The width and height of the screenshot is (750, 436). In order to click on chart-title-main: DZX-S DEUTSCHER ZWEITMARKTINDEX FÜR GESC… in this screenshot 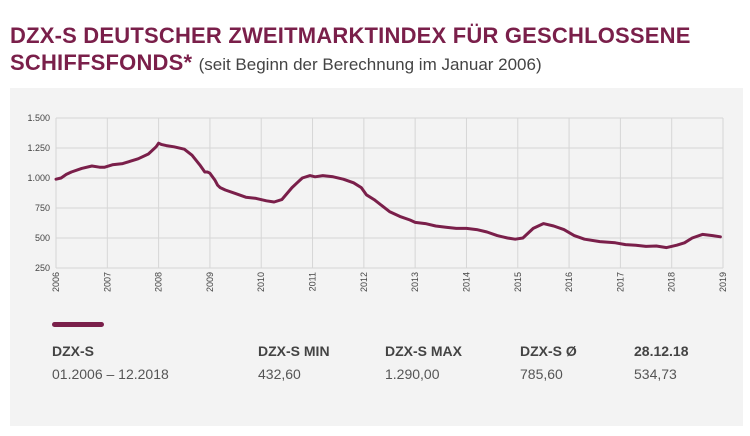, I will do `click(350, 49)`.